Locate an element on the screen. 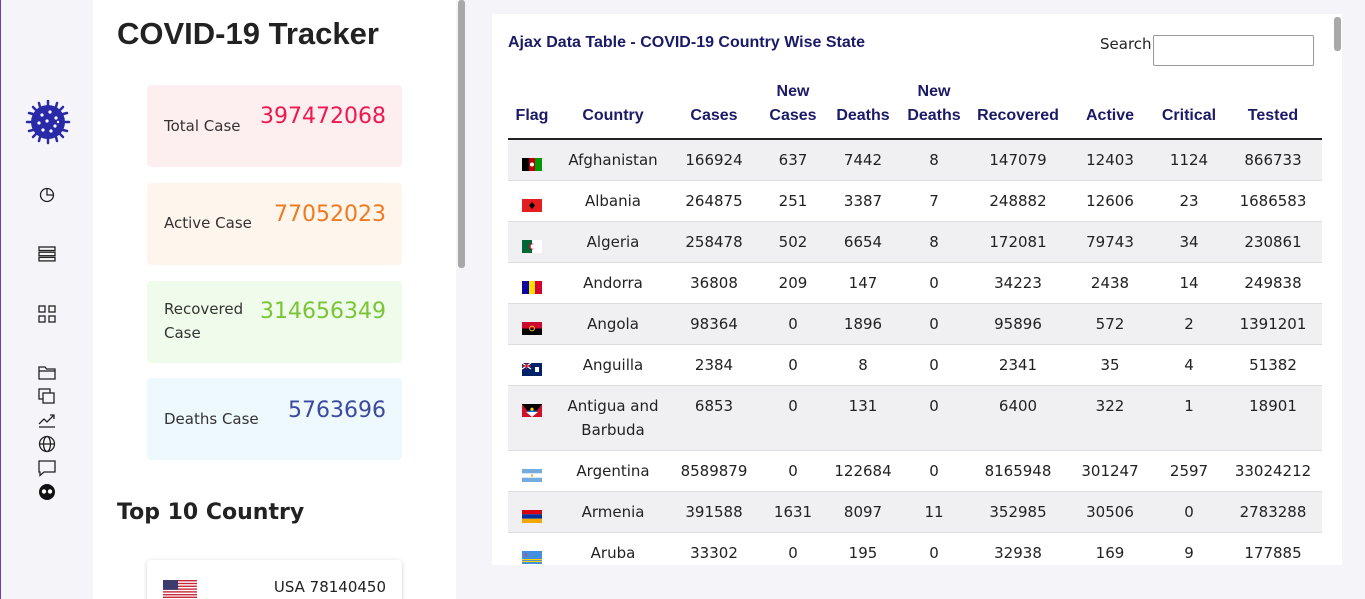 The image size is (1365, 599). ag-flag-icon is located at coordinates (532, 408).